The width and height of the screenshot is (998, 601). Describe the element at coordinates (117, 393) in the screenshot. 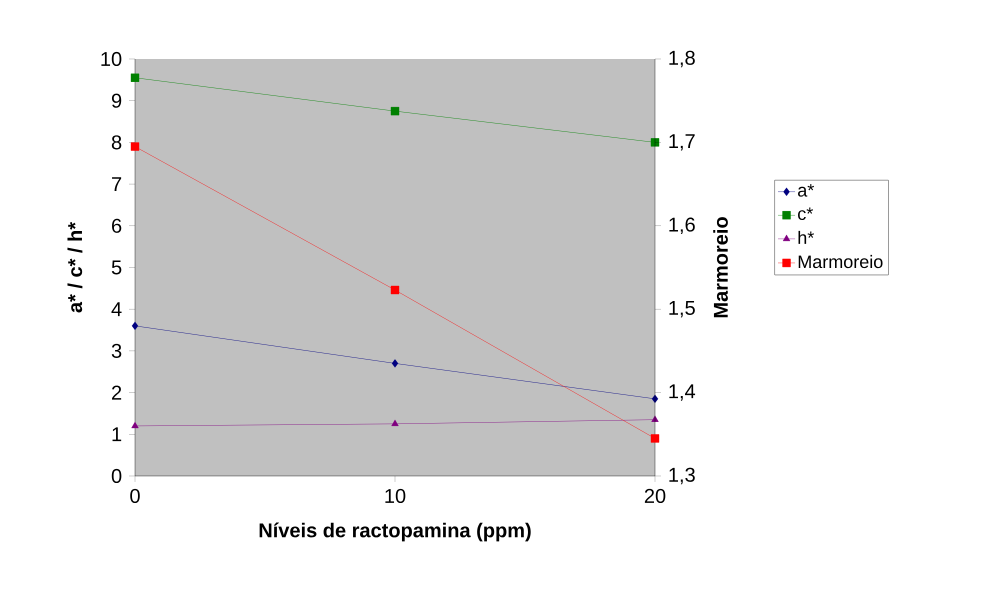

I see `y-tick-label: 2` at that location.